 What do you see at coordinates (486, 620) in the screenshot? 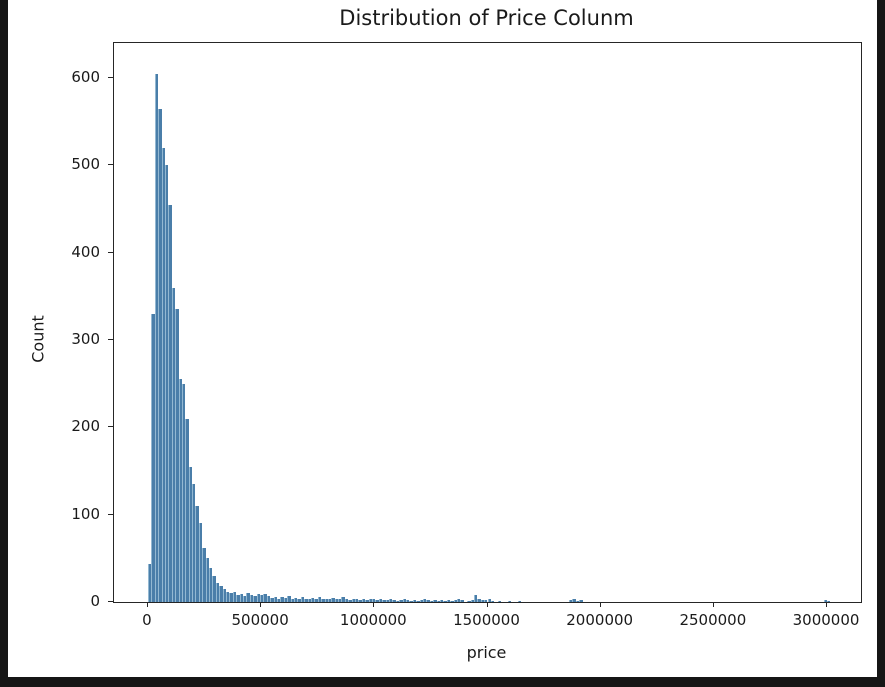
I see `x-tick-label: 1500000` at bounding box center [486, 620].